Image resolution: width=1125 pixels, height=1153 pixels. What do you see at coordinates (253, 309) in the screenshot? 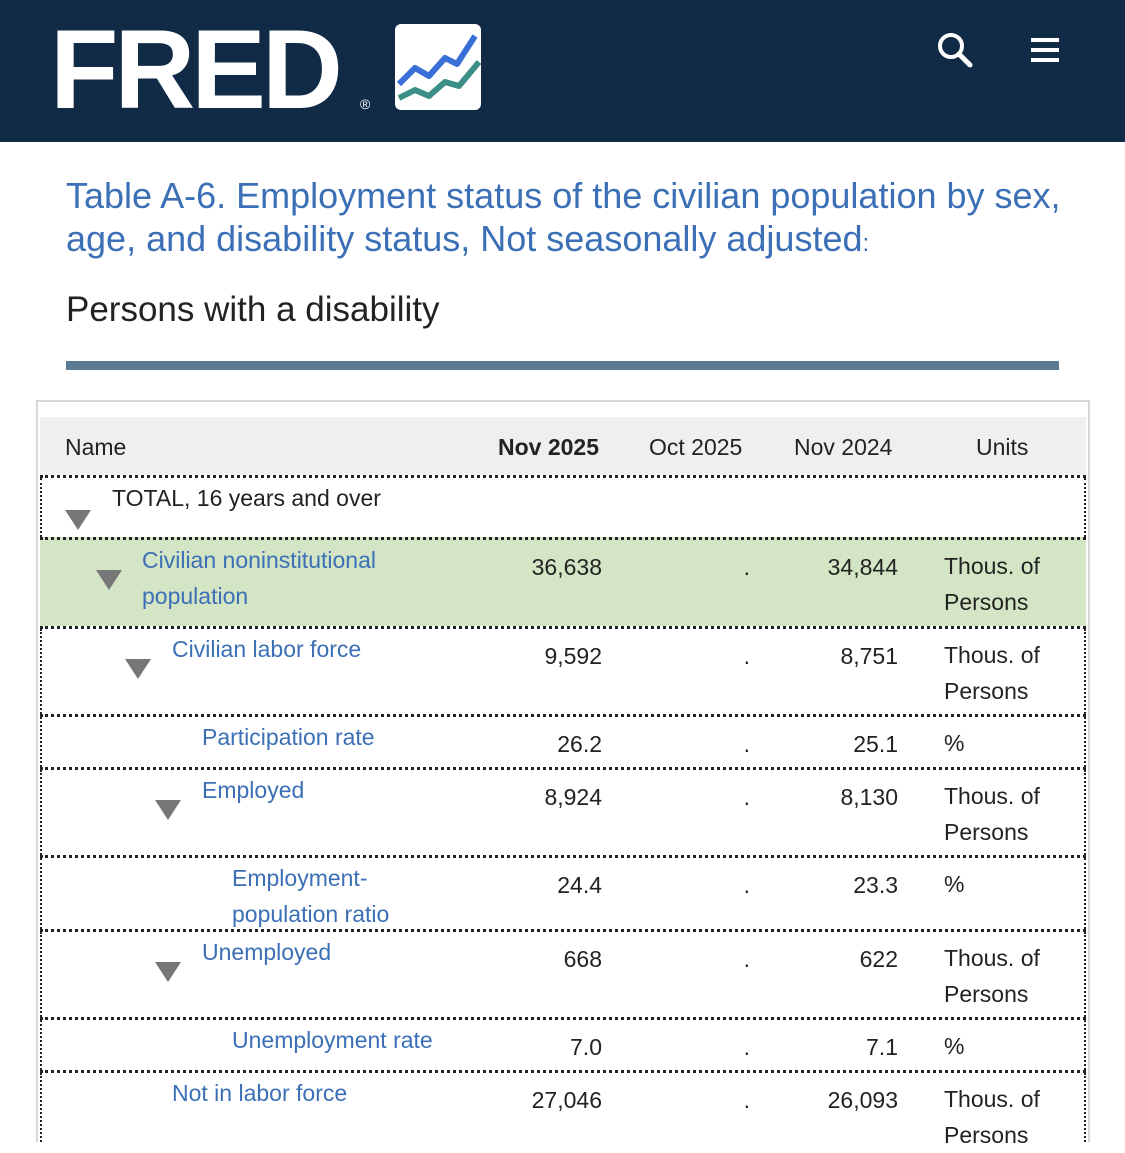
I see `page-subtitle: Persons with a disability` at bounding box center [253, 309].